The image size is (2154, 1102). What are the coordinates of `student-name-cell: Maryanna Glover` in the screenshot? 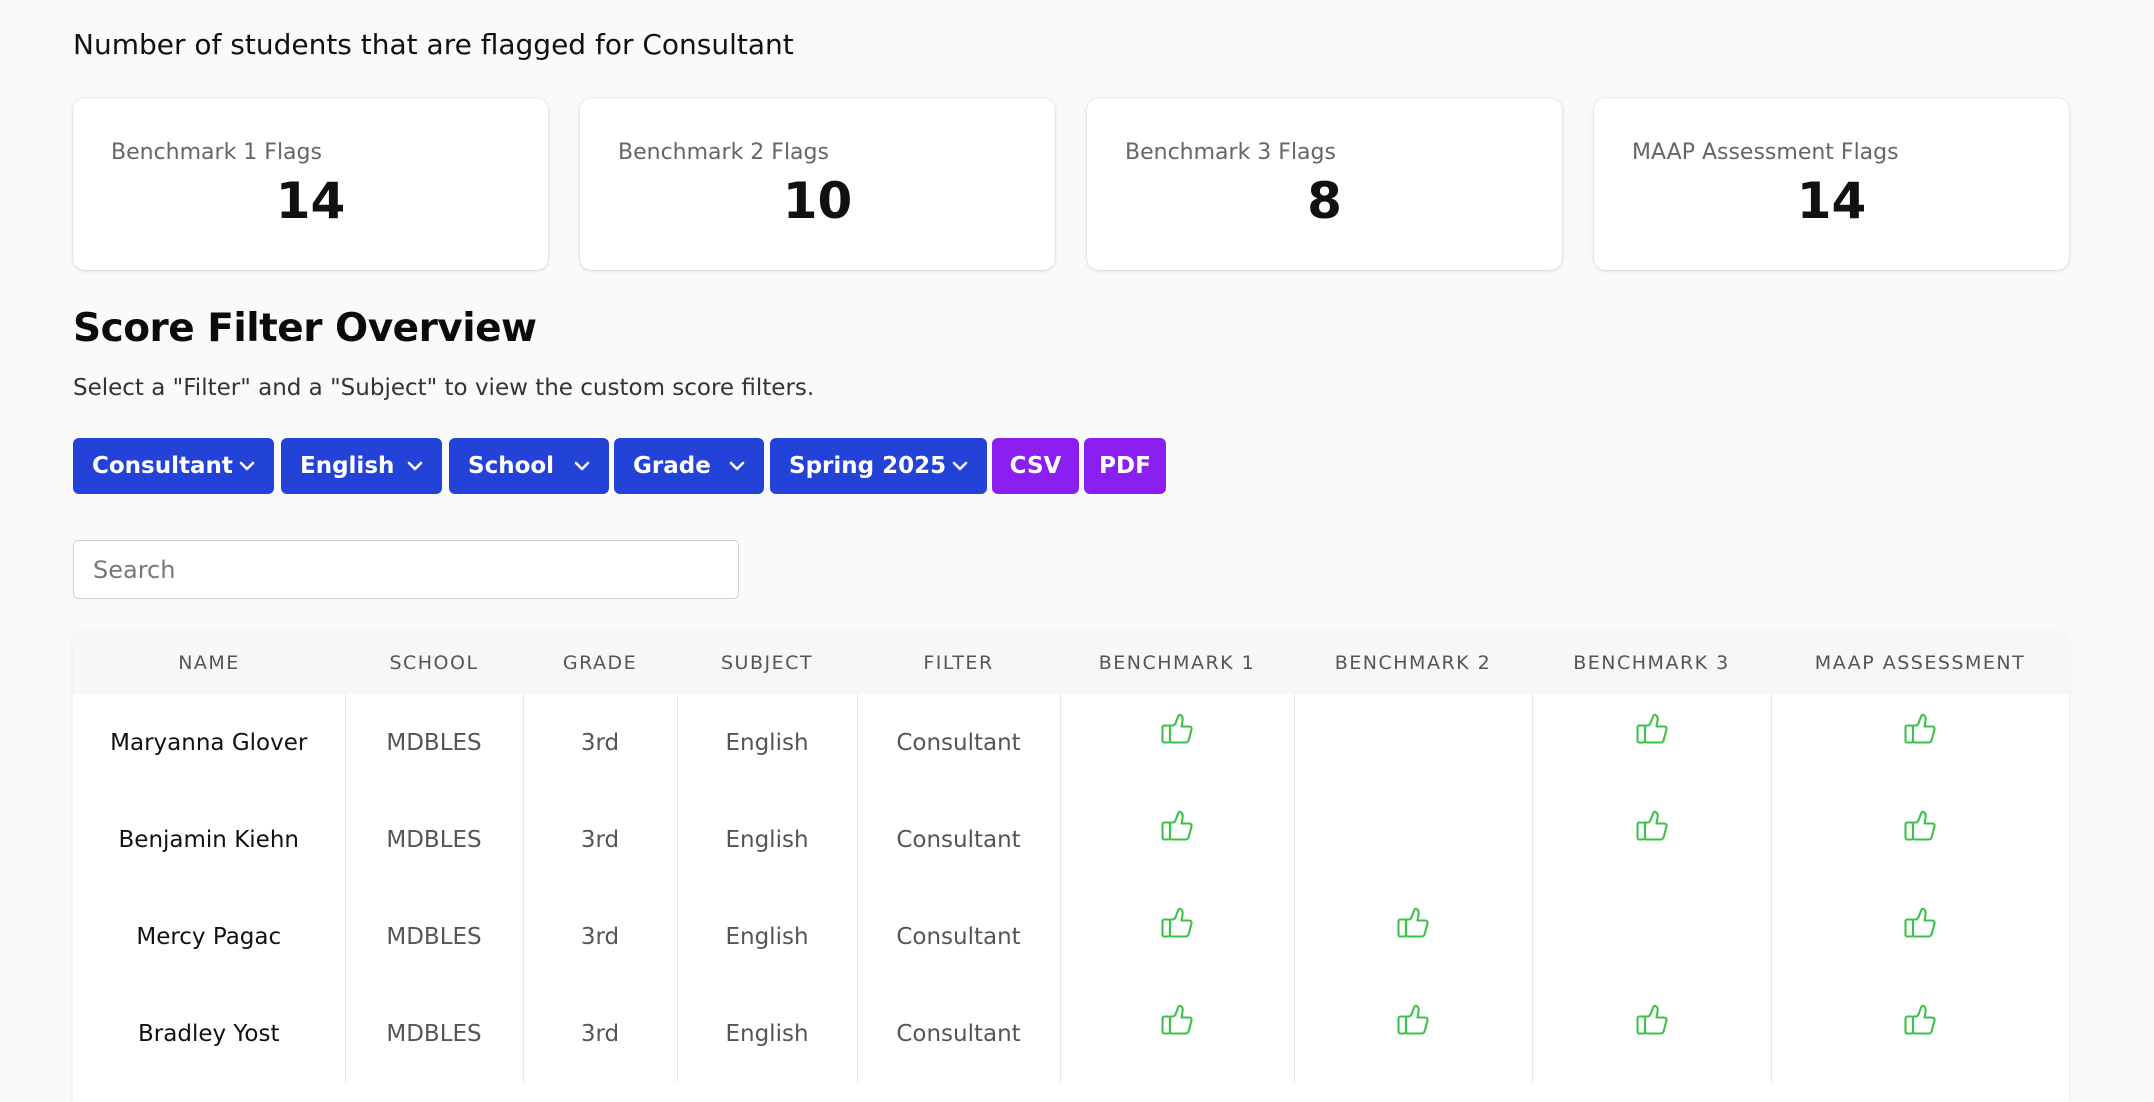 It's located at (209, 742).